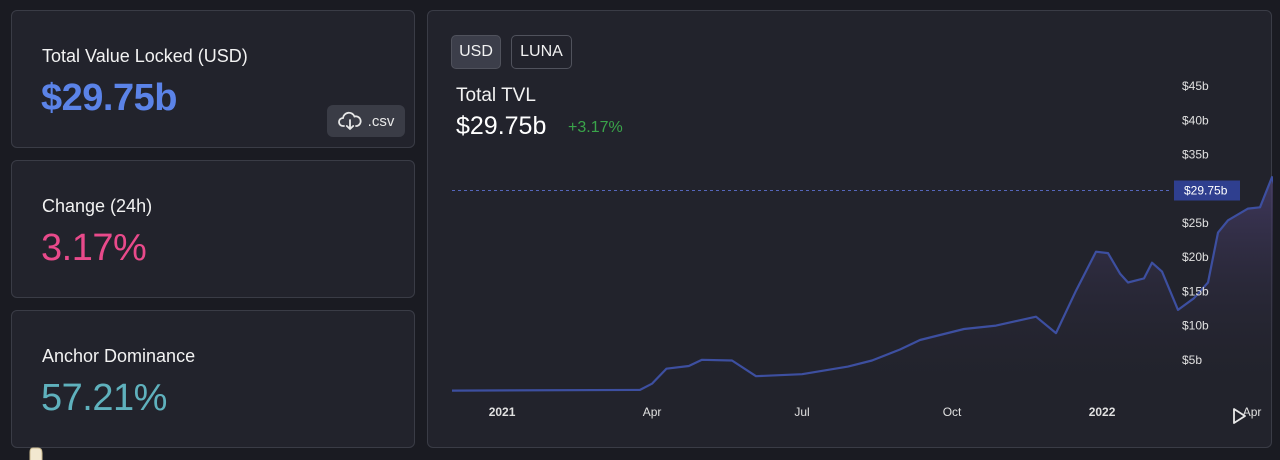 This screenshot has height=460, width=1280. I want to click on y-tick-label: $35b, so click(1195, 155).